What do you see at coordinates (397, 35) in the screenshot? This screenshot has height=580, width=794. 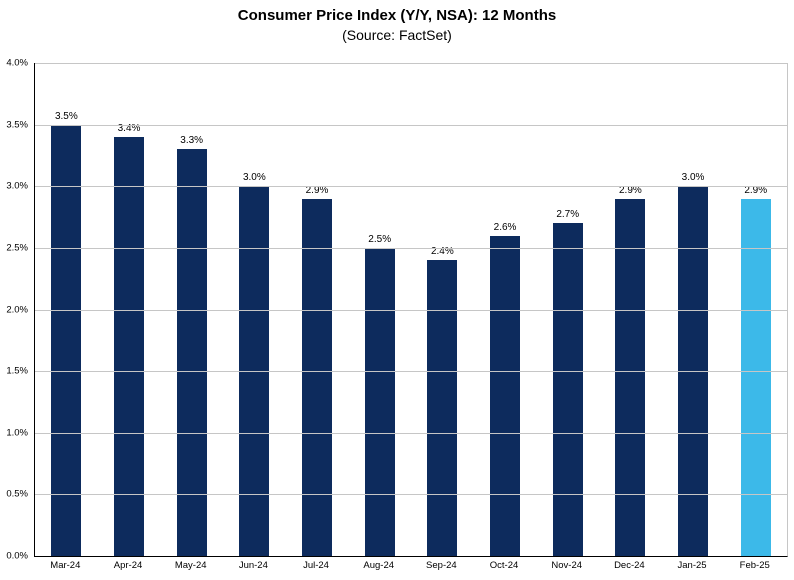 I see `chart-subtitle: (Source: FactSet)` at bounding box center [397, 35].